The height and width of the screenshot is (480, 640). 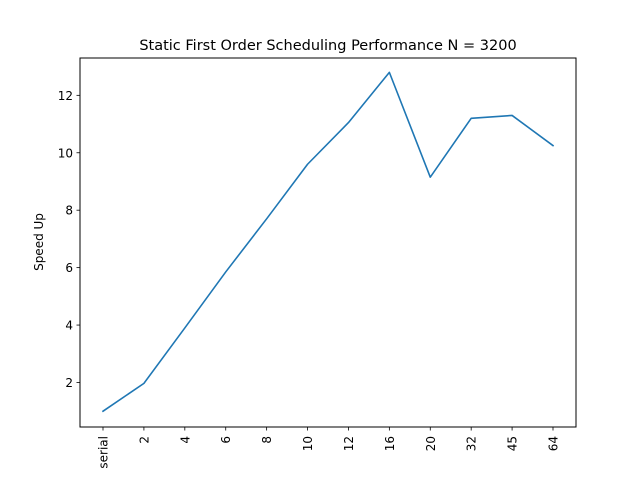 What do you see at coordinates (65, 96) in the screenshot?
I see `y-tick-label: 12` at bounding box center [65, 96].